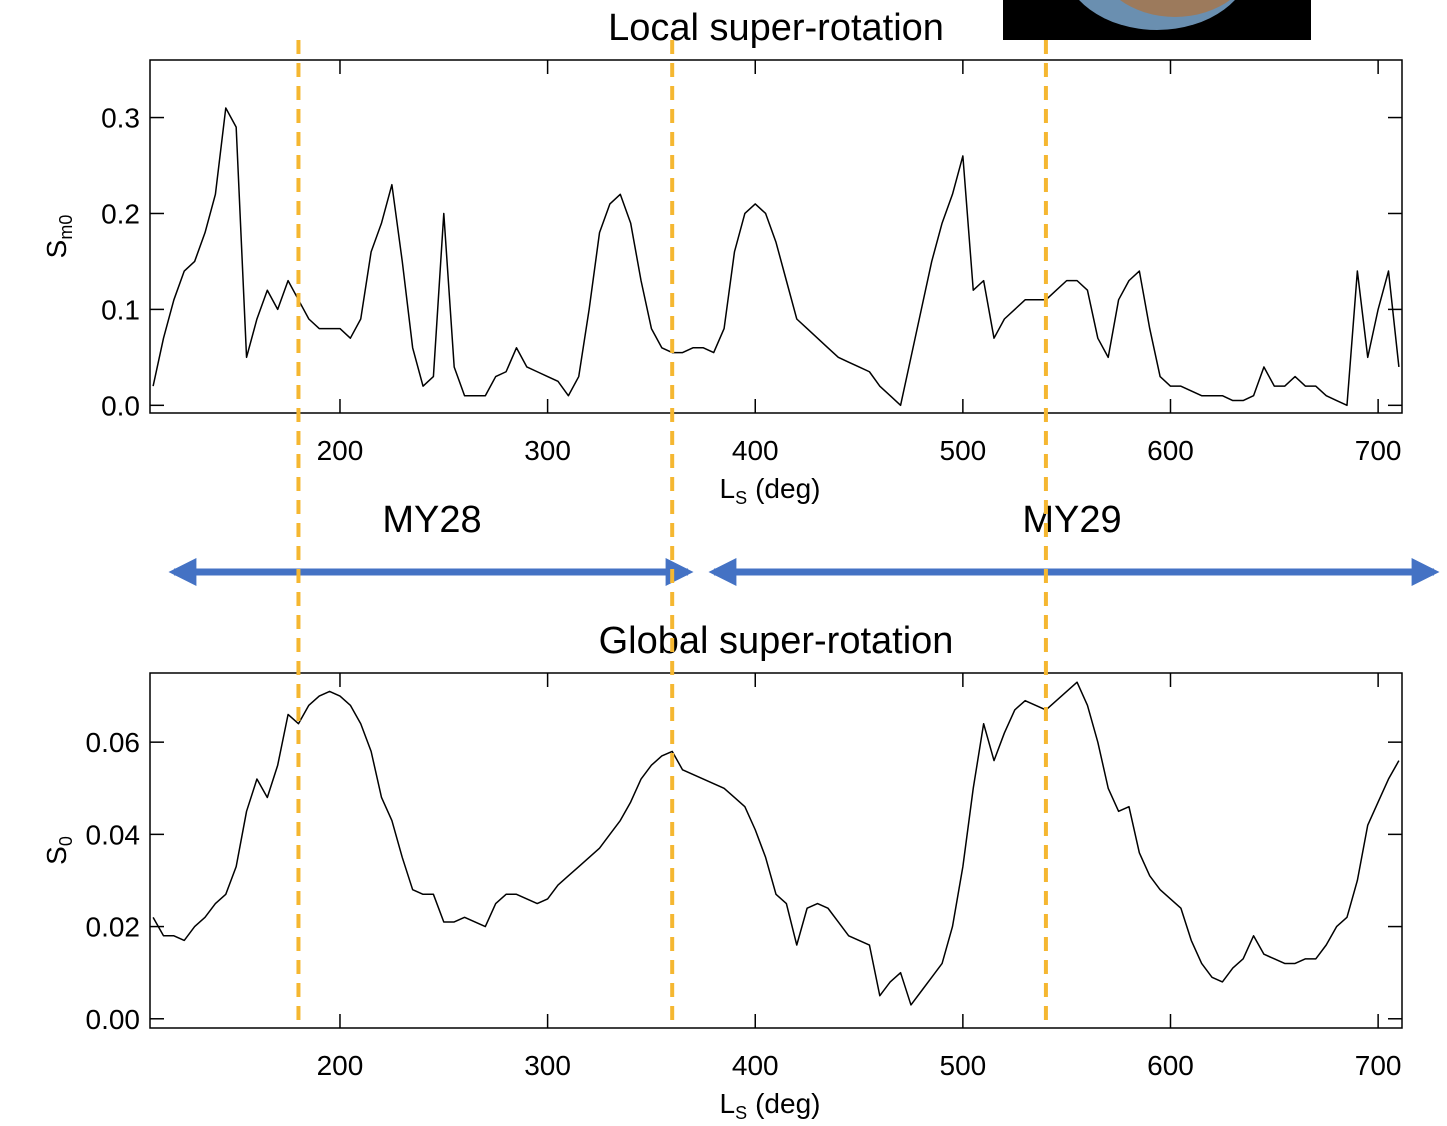  What do you see at coordinates (66, 227) in the screenshot?
I see `y-axis-label-sub: m0` at bounding box center [66, 227].